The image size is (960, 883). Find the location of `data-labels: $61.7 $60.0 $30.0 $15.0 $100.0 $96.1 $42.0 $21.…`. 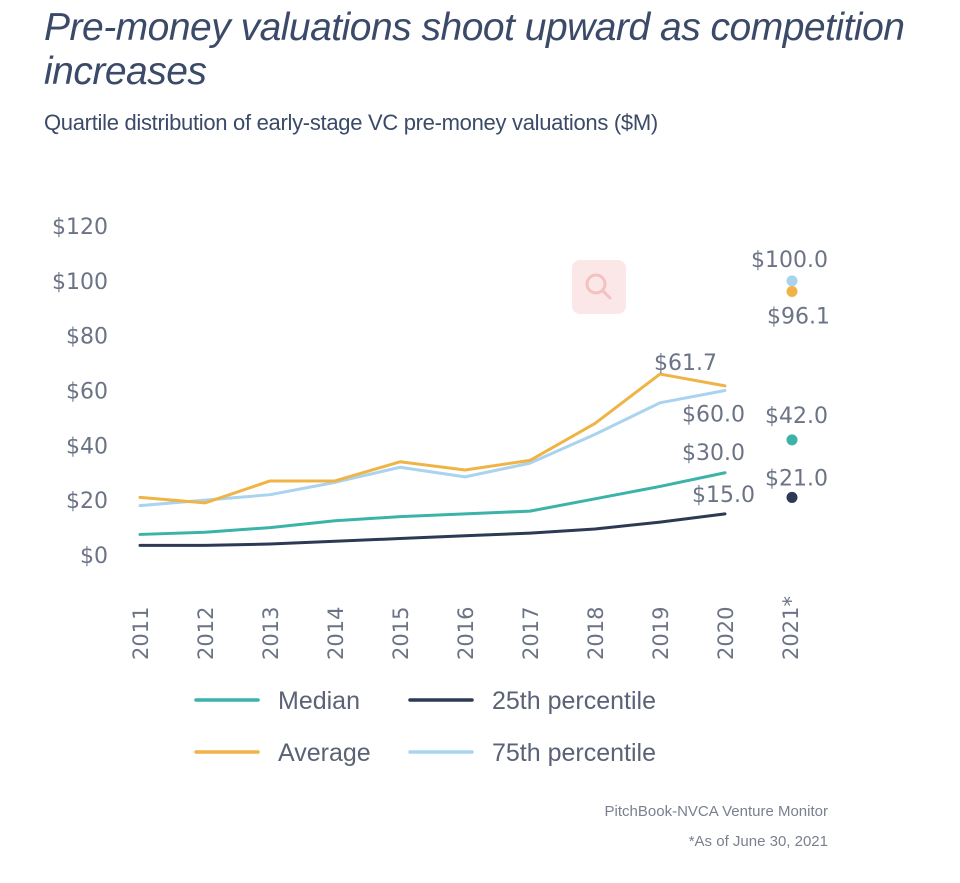

data-labels: $61.7 $60.0 $30.0 $15.0 $100.0 $96.1 $42.0 $21.… is located at coordinates (742, 378).